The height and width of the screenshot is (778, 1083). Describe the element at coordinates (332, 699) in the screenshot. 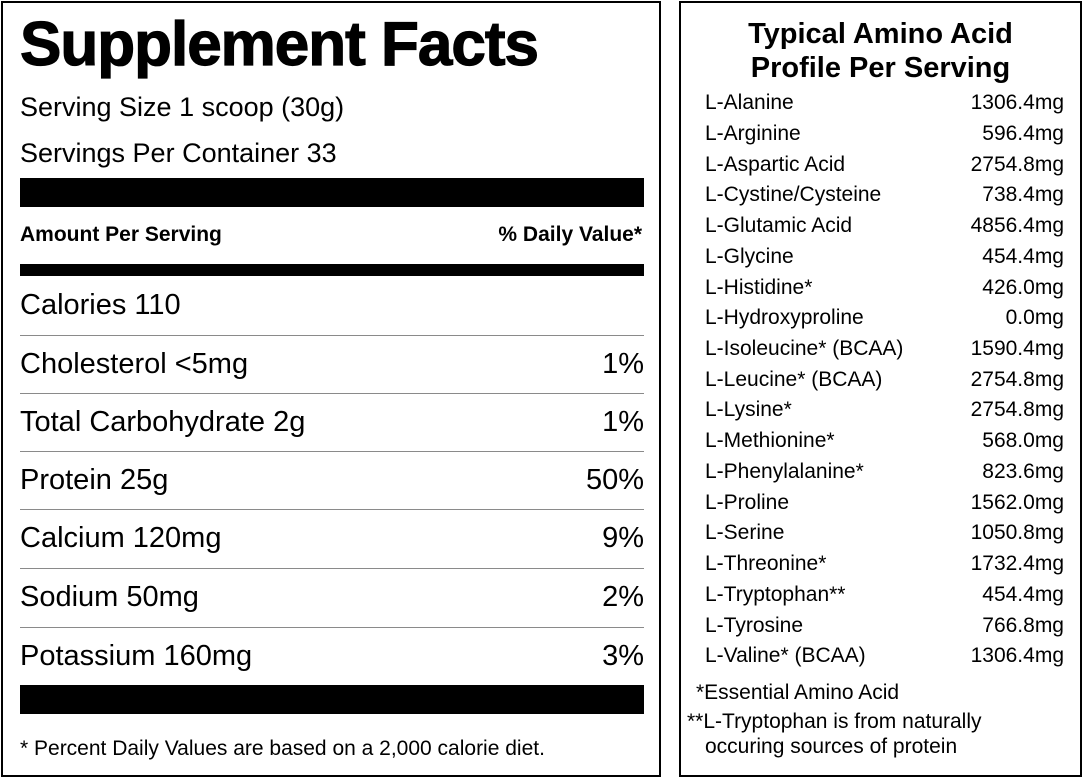

I see `thick-divider-bottom` at that location.